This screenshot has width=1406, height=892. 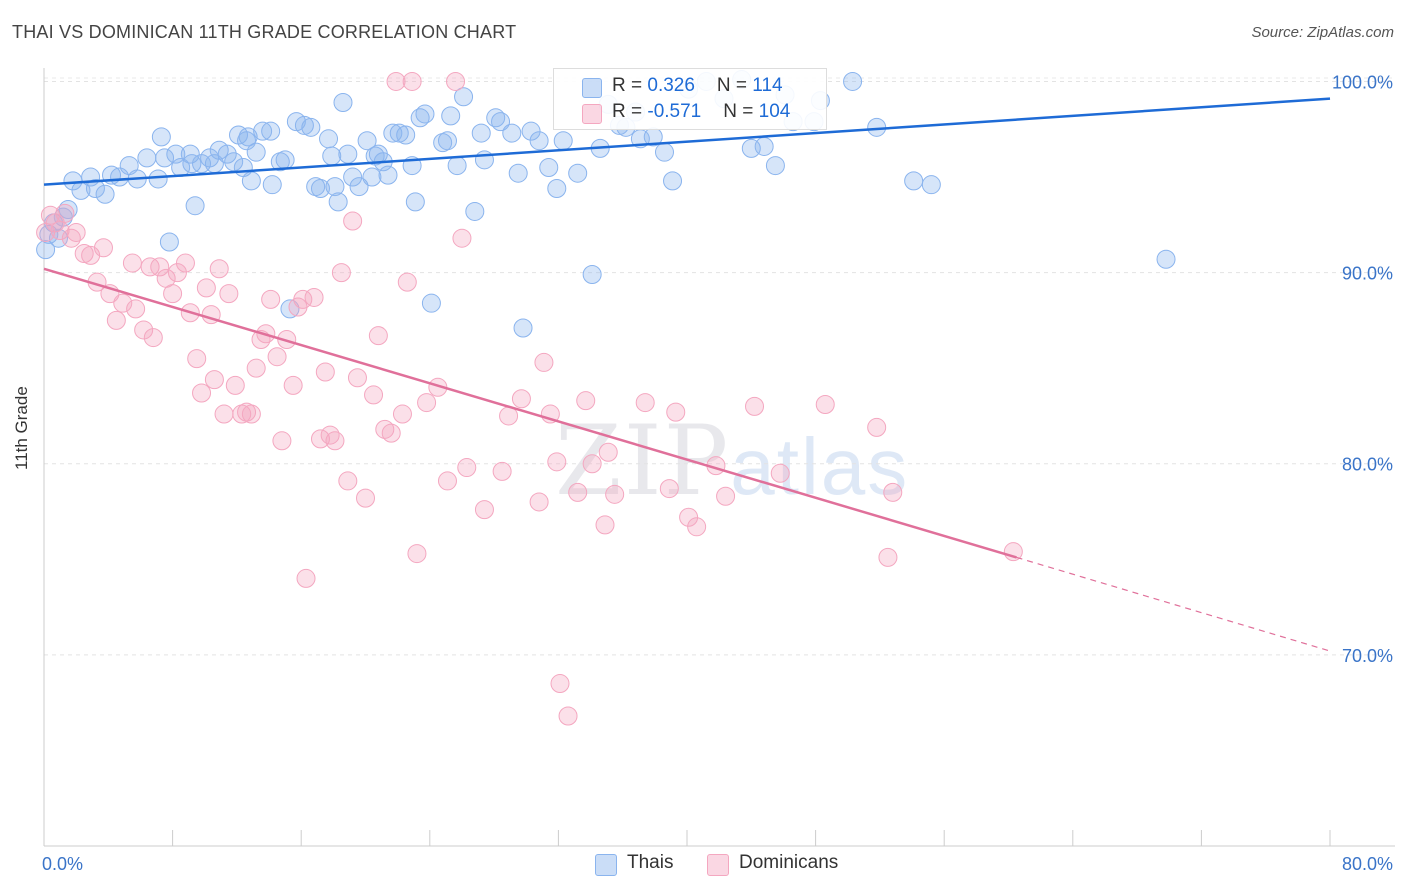 I want to click on r-value-dominicans: -0.571, so click(x=674, y=111).